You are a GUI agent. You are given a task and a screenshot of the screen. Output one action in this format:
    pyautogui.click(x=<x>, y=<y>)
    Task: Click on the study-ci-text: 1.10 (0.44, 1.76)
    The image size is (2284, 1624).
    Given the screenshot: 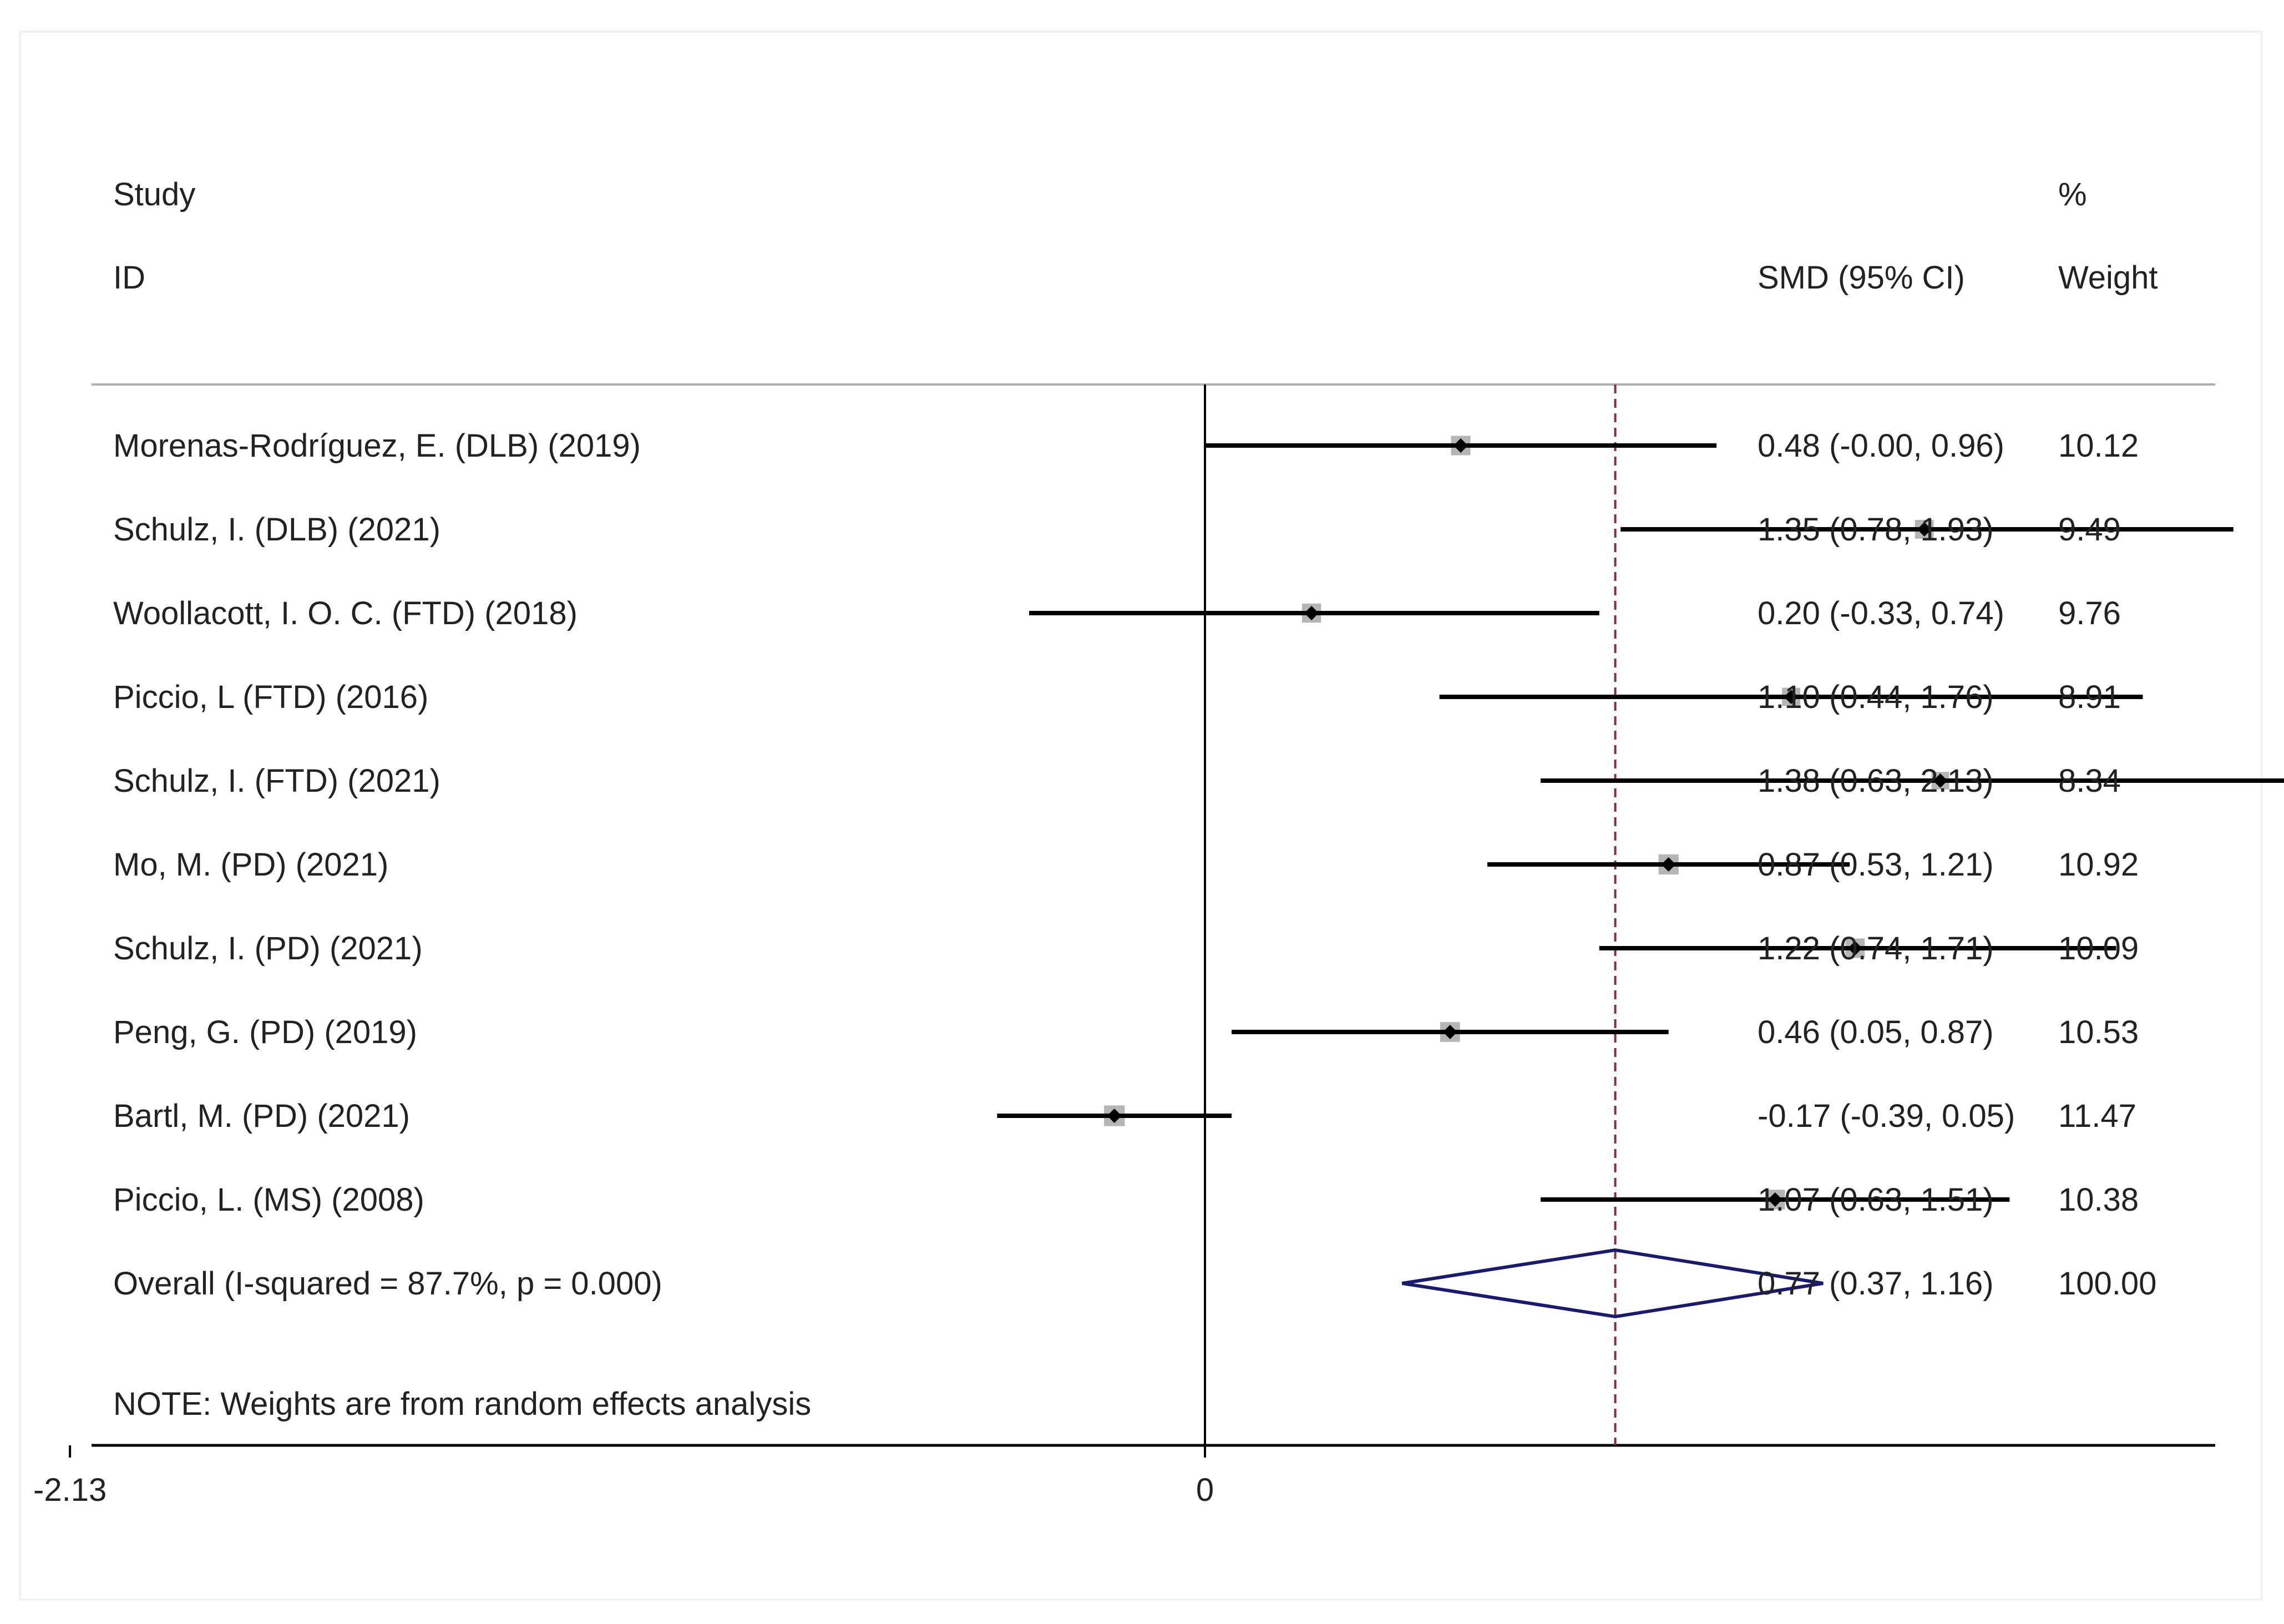 What is the action you would take?
    pyautogui.click(x=1876, y=697)
    